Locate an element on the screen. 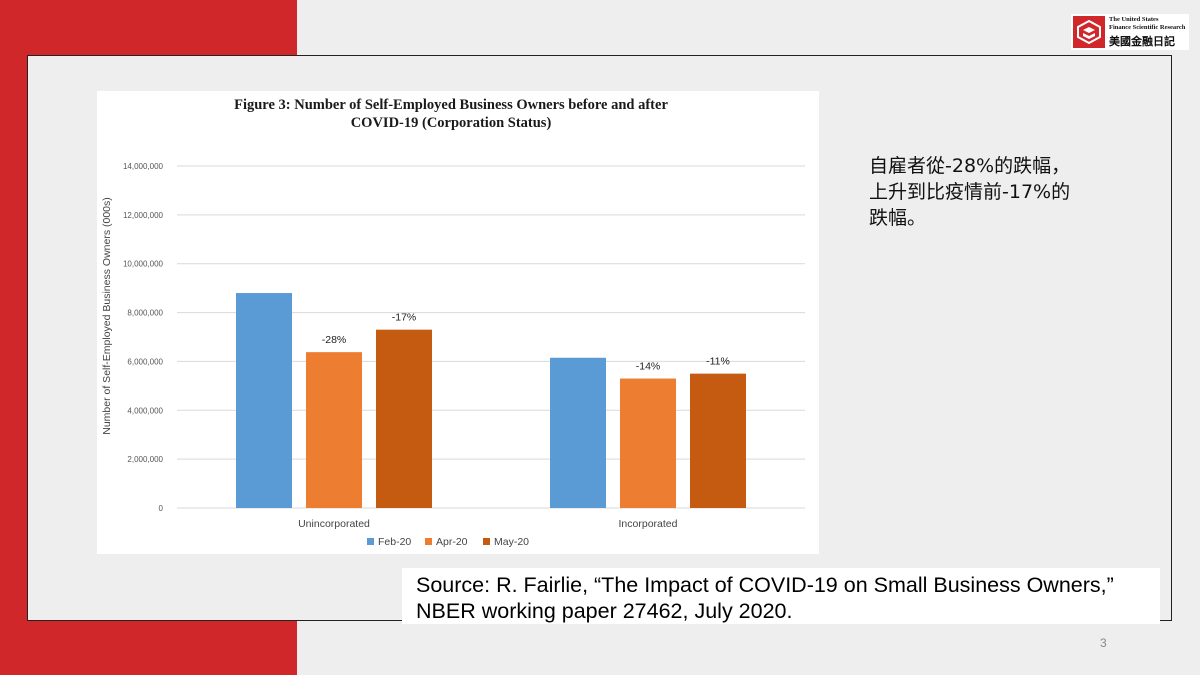 The image size is (1200, 675). commentary-note: 自雇者從-28%的跌幅， 上升到比疫情前-17%的 跌幅。 is located at coordinates (999, 192).